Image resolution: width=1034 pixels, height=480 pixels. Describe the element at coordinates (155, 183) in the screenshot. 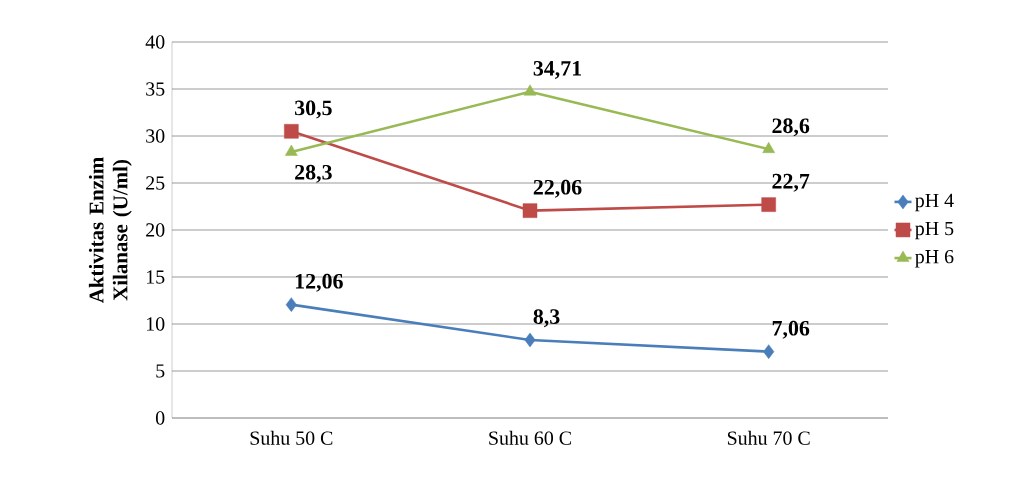

I see `y-tick-label: 25` at that location.